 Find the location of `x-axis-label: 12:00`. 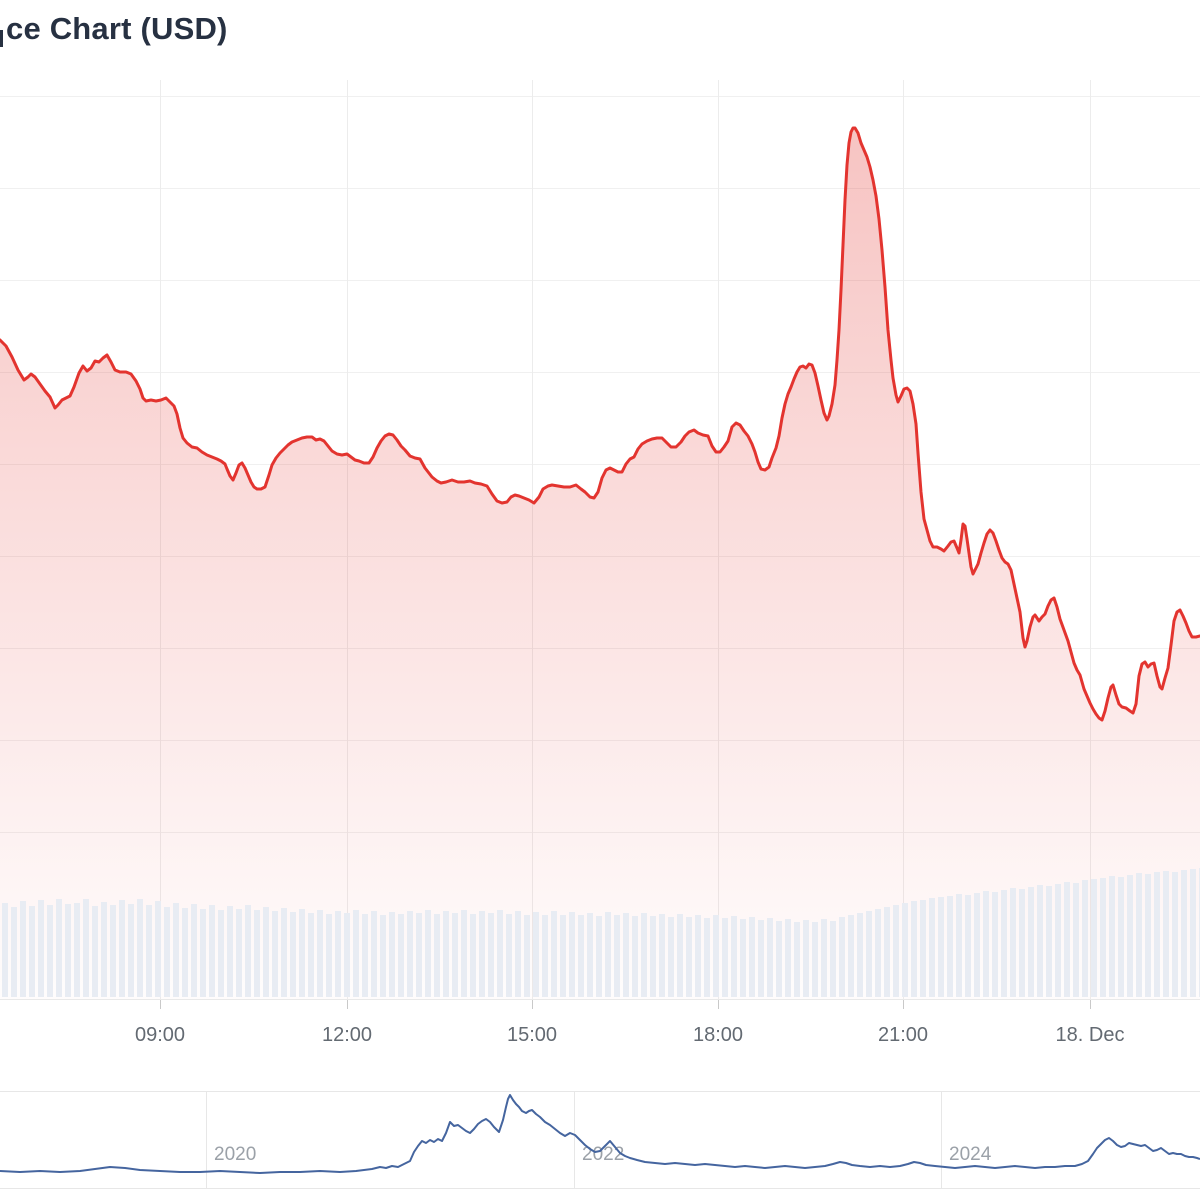

x-axis-label: 12:00 is located at coordinates (347, 1035).